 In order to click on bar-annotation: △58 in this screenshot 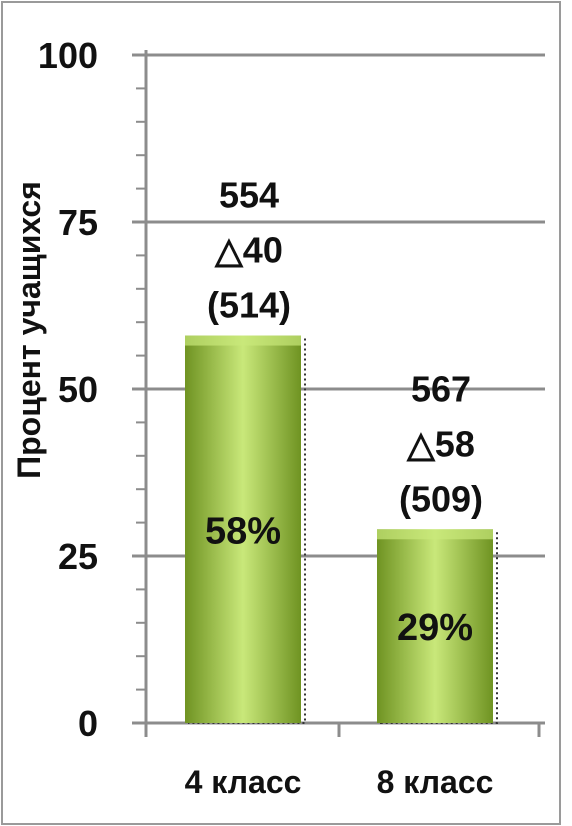, I will do `click(440, 443)`.